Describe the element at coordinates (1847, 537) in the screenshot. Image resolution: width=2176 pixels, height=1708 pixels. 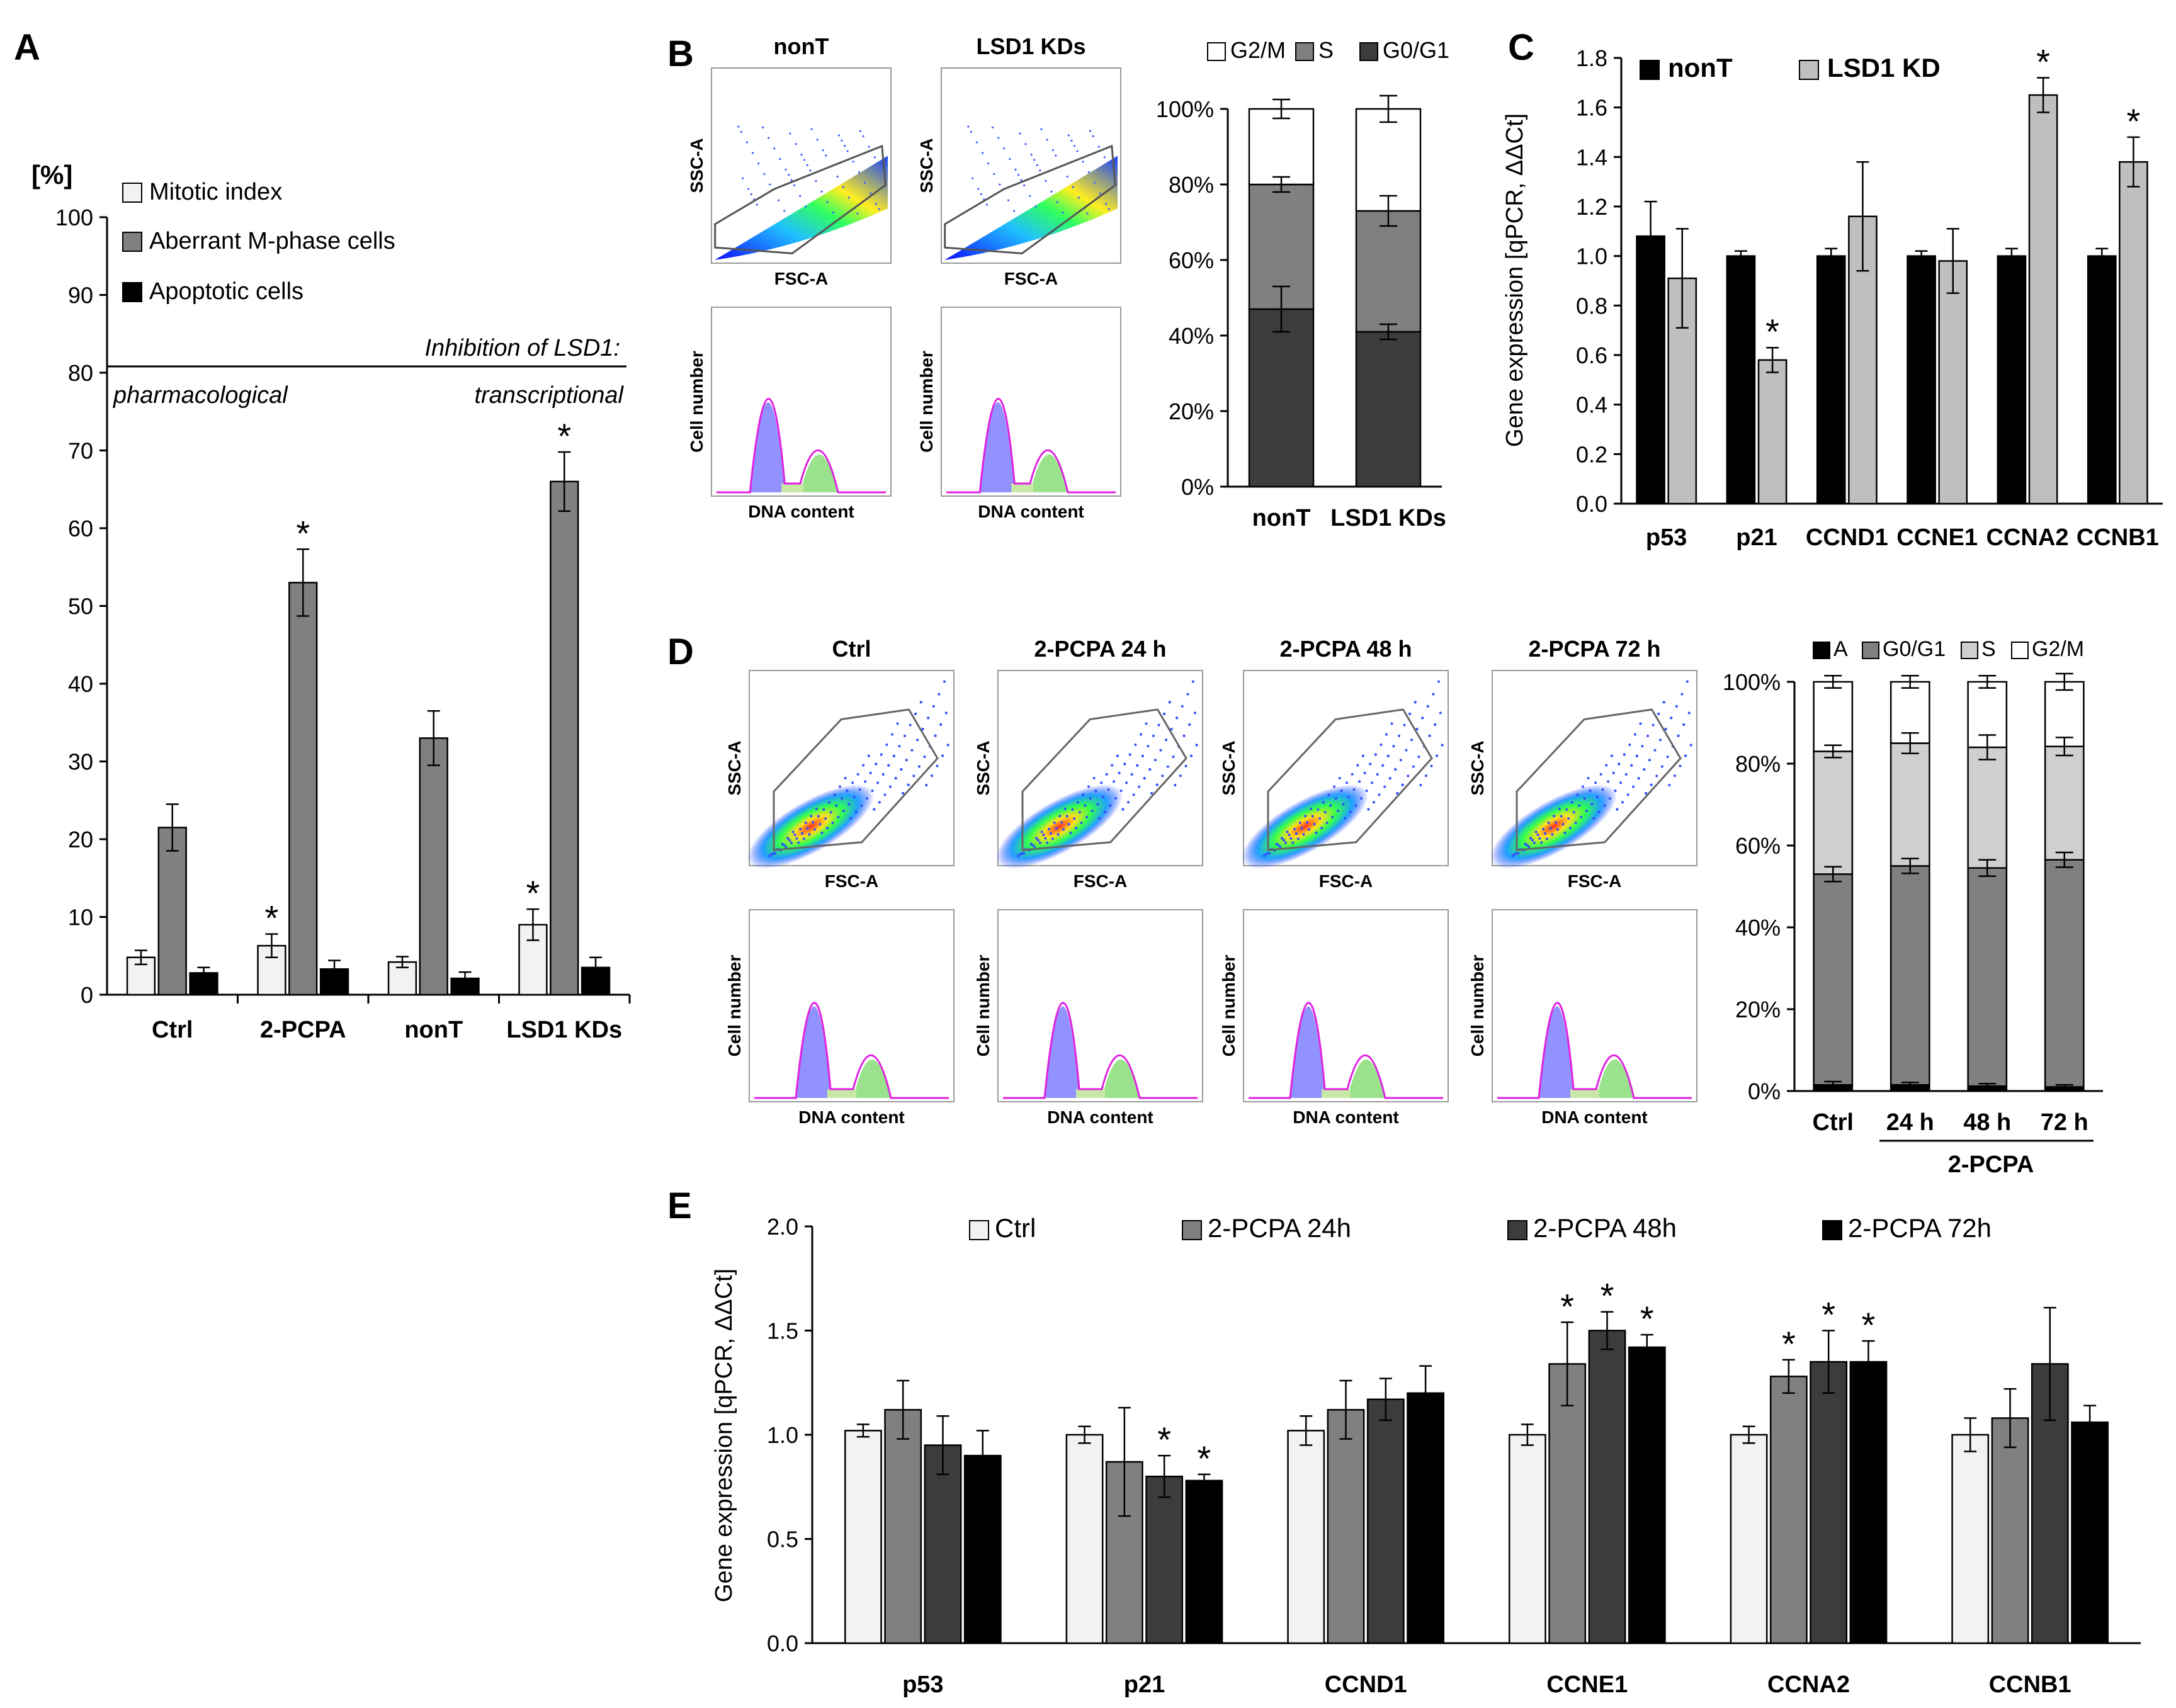
I see `category-label: CCND1` at that location.